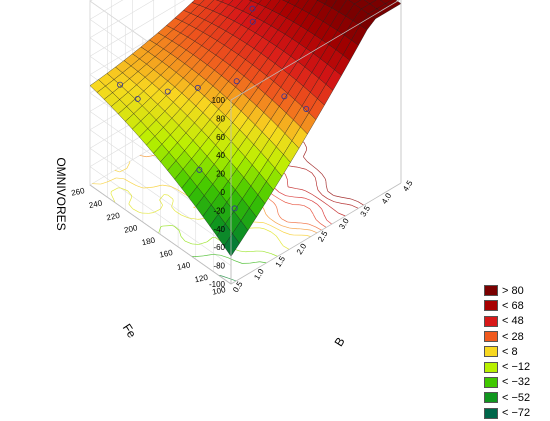 This screenshot has height=421, width=550. Describe the element at coordinates (259, 274) in the screenshot. I see `x-tick-label: 1.0` at that location.